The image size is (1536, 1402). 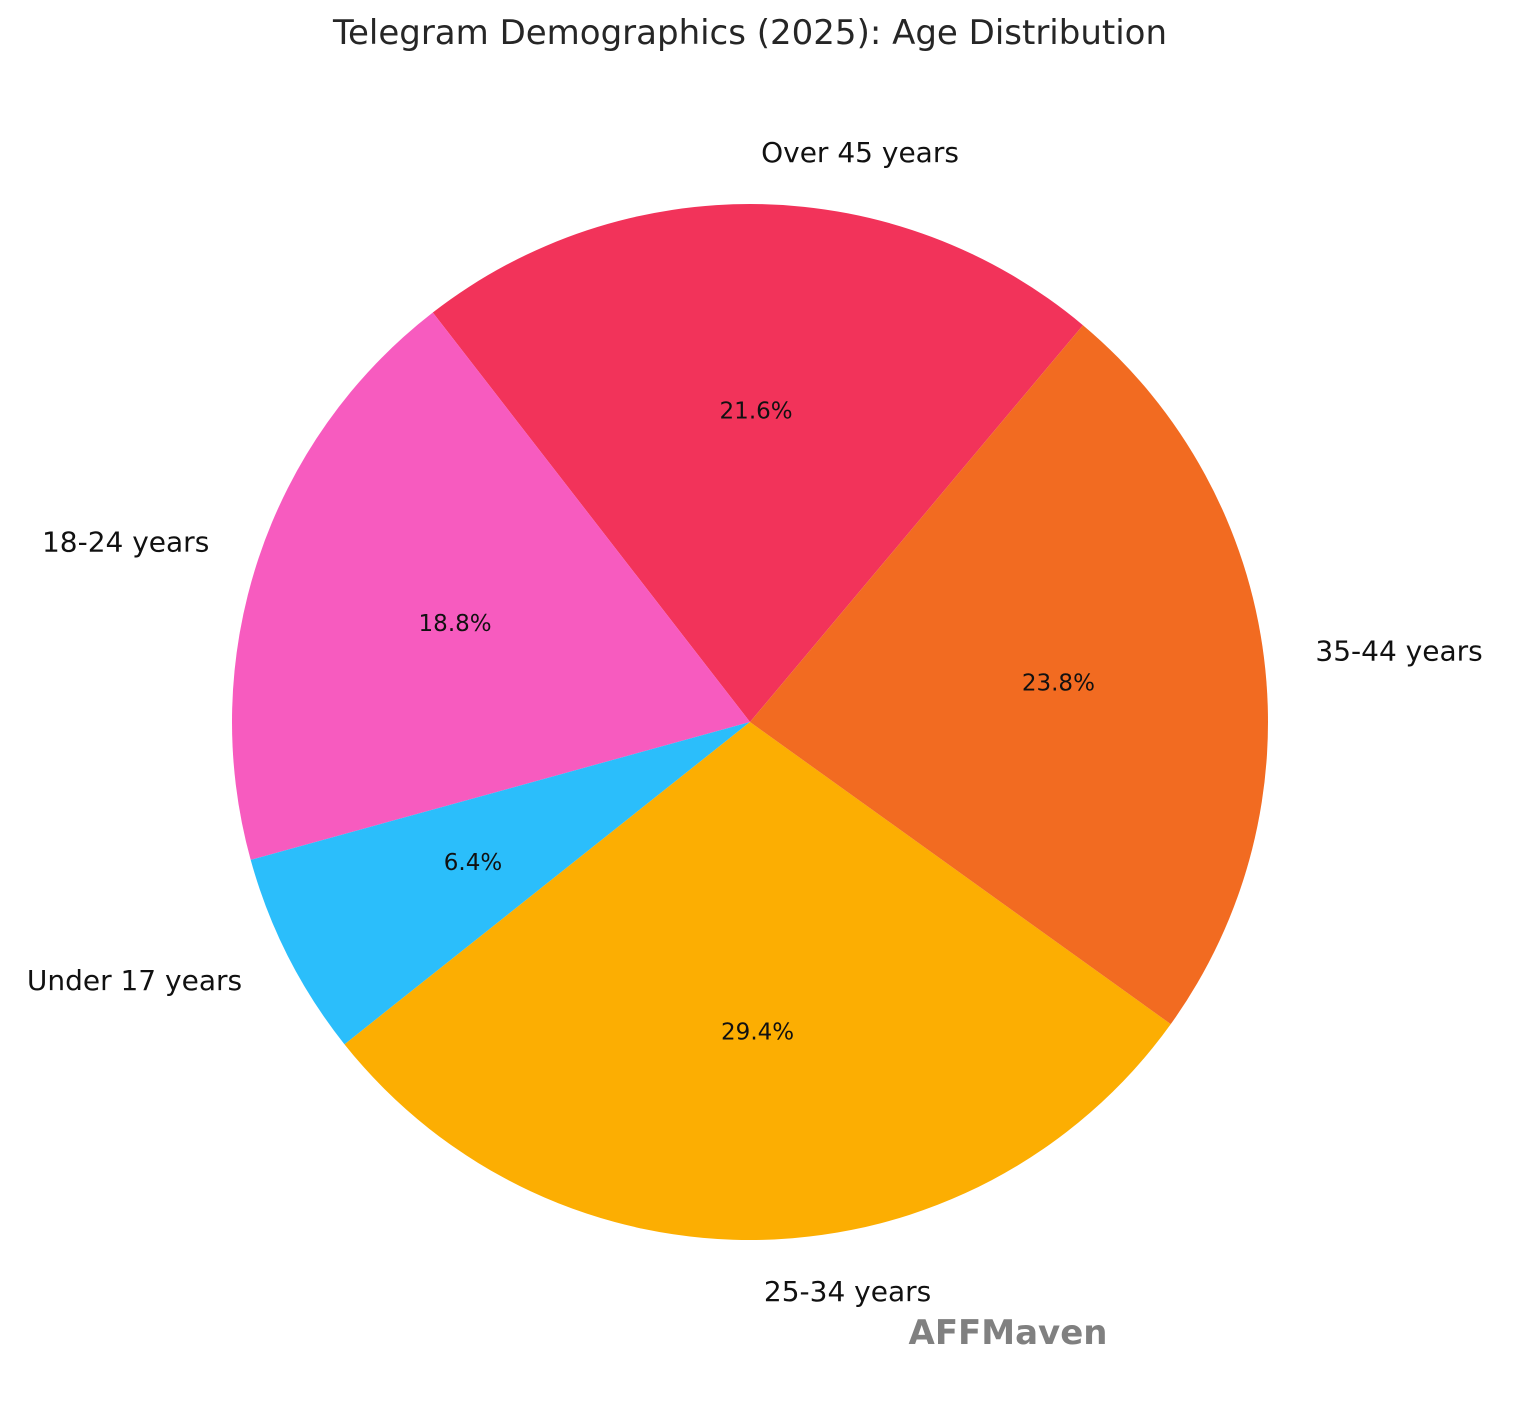 I want to click on slice-label-25-34-years: 25-34 years, so click(x=847, y=1291).